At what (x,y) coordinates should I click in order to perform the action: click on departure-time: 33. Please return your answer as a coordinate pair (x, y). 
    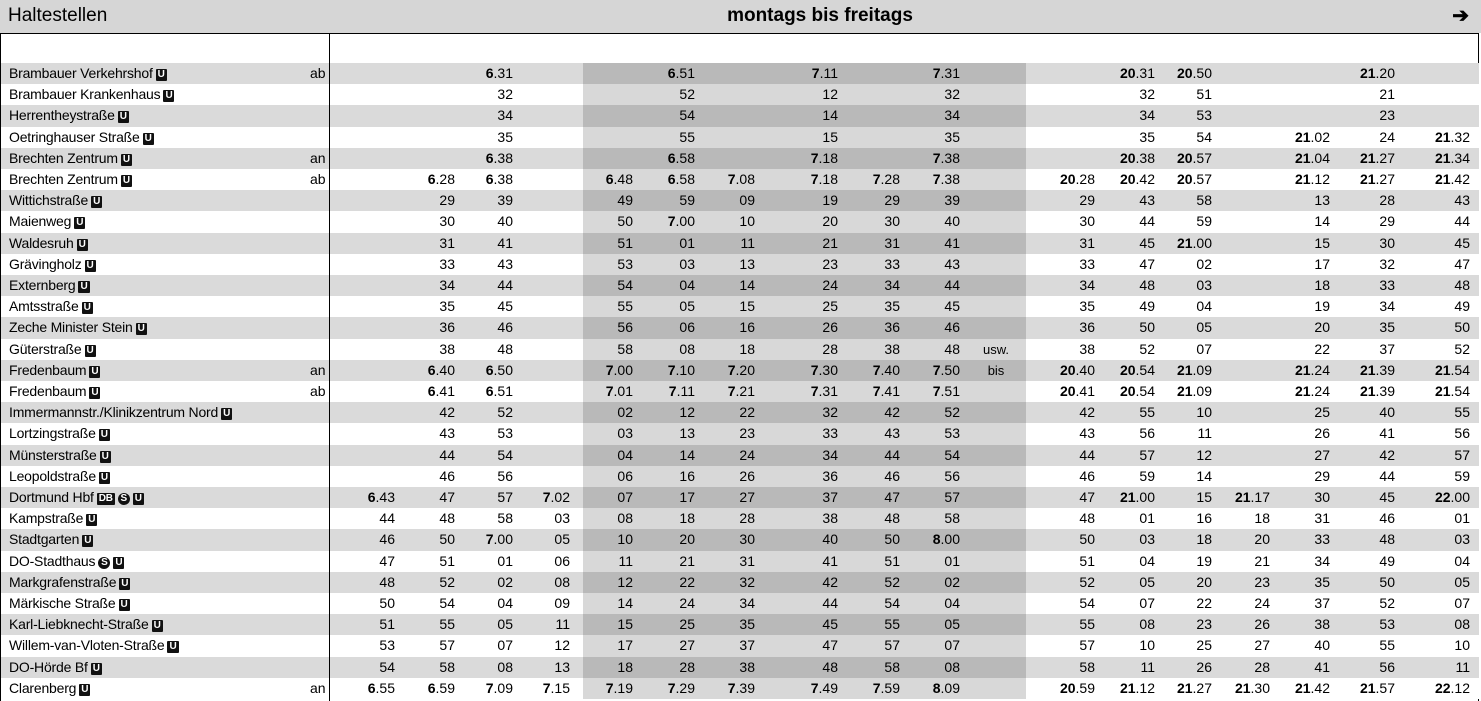
    Looking at the image, I should click on (447, 263).